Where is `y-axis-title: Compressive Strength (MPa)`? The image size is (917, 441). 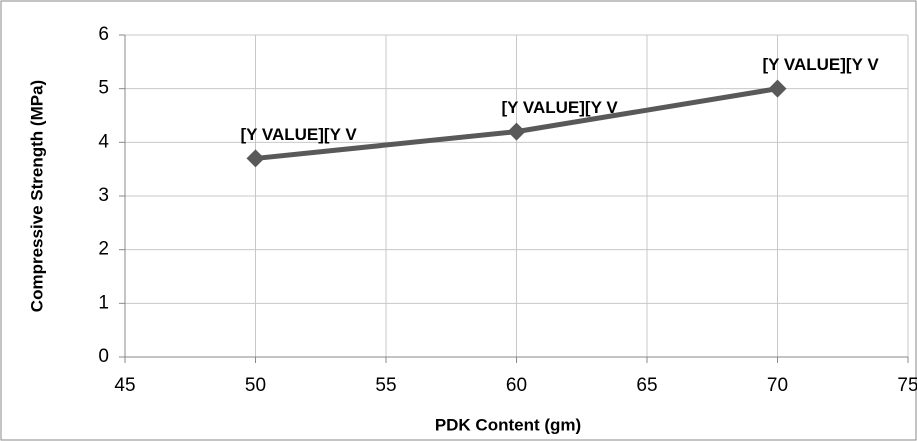
y-axis-title: Compressive Strength (MPa) is located at coordinates (36, 196).